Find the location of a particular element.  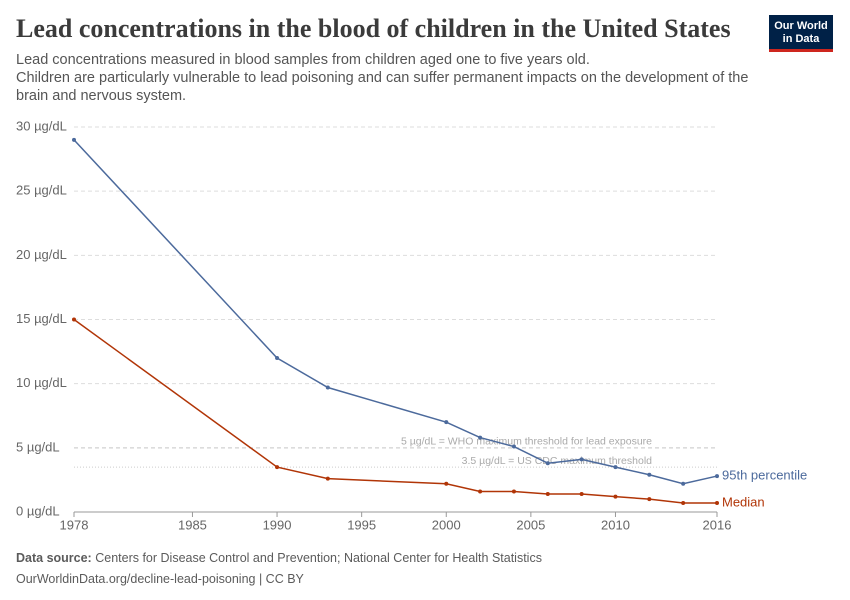

x-tick-label: 2000 is located at coordinates (446, 524).